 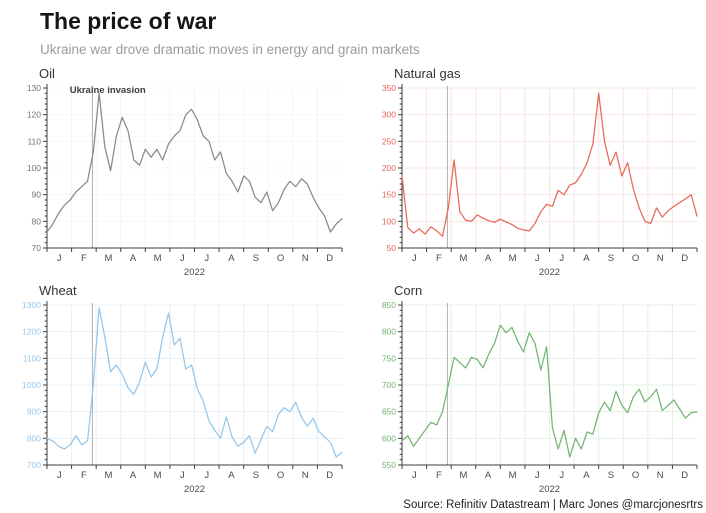 I want to click on natural-gas-month-label: F, so click(x=439, y=258).